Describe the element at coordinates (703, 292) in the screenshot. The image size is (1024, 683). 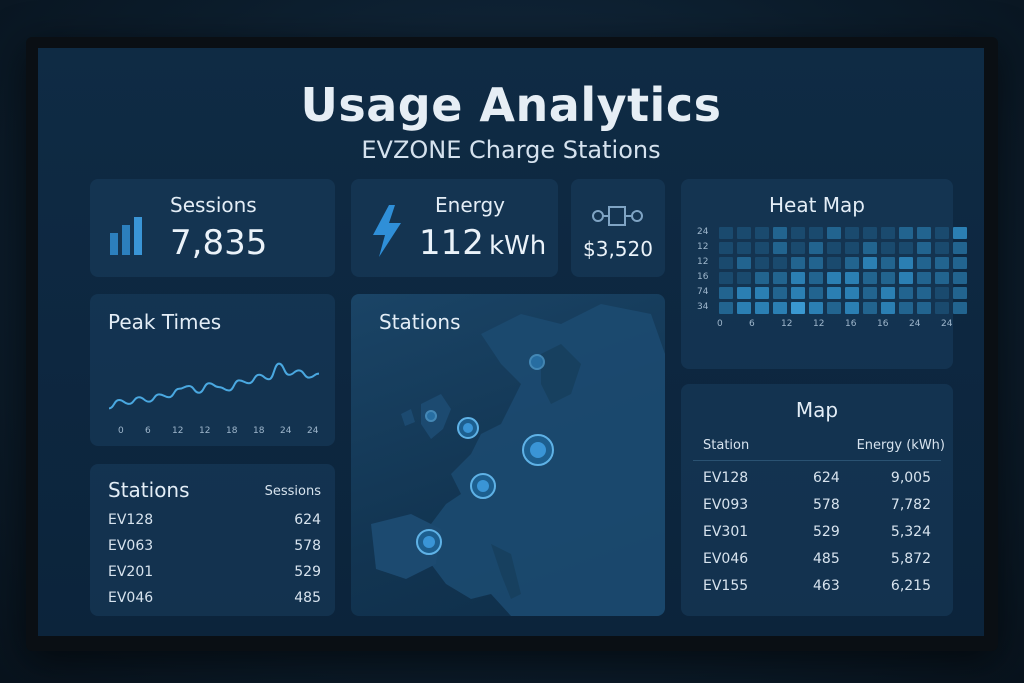
I see `heat-map-y-label: 74` at that location.